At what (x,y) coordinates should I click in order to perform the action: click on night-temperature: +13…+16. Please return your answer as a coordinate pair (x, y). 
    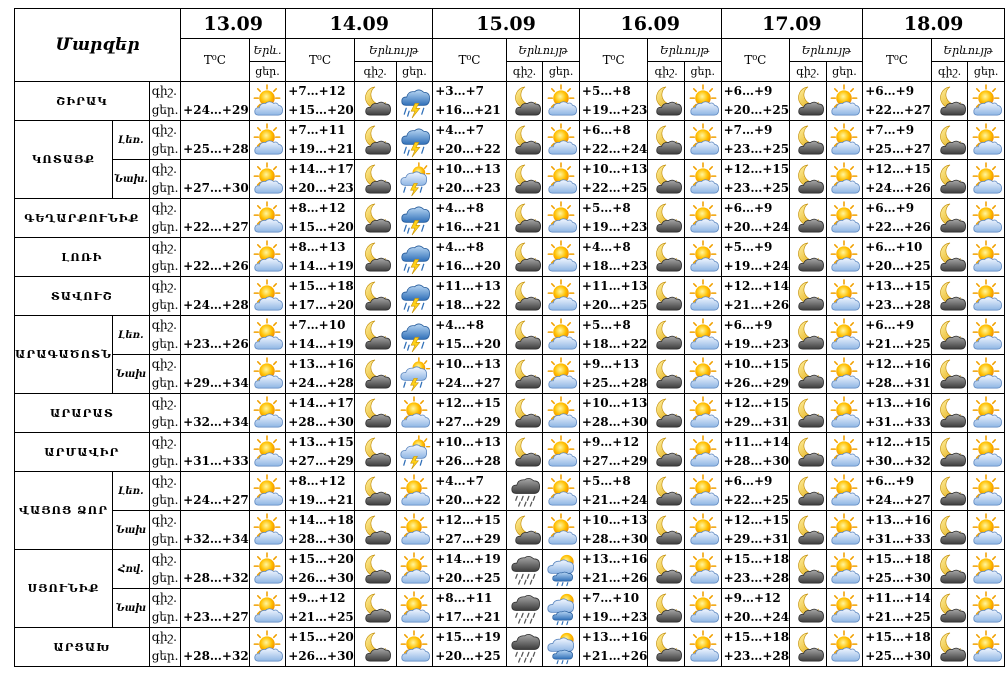
    Looking at the image, I should click on (321, 364).